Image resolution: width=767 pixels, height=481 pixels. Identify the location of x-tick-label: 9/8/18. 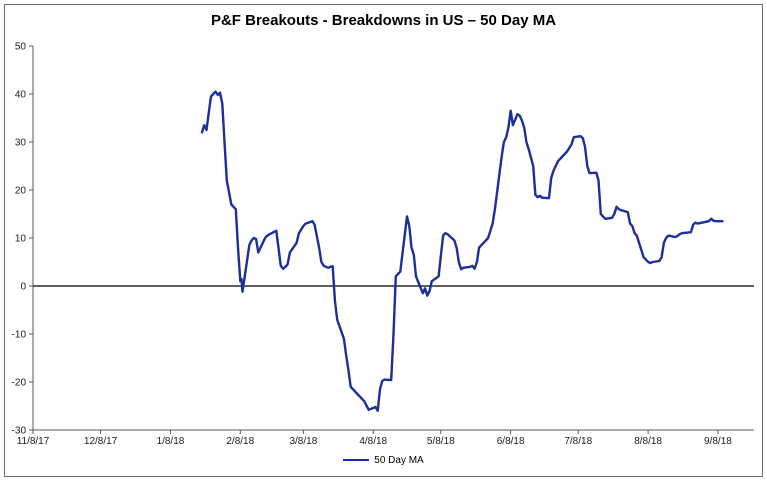
(718, 441).